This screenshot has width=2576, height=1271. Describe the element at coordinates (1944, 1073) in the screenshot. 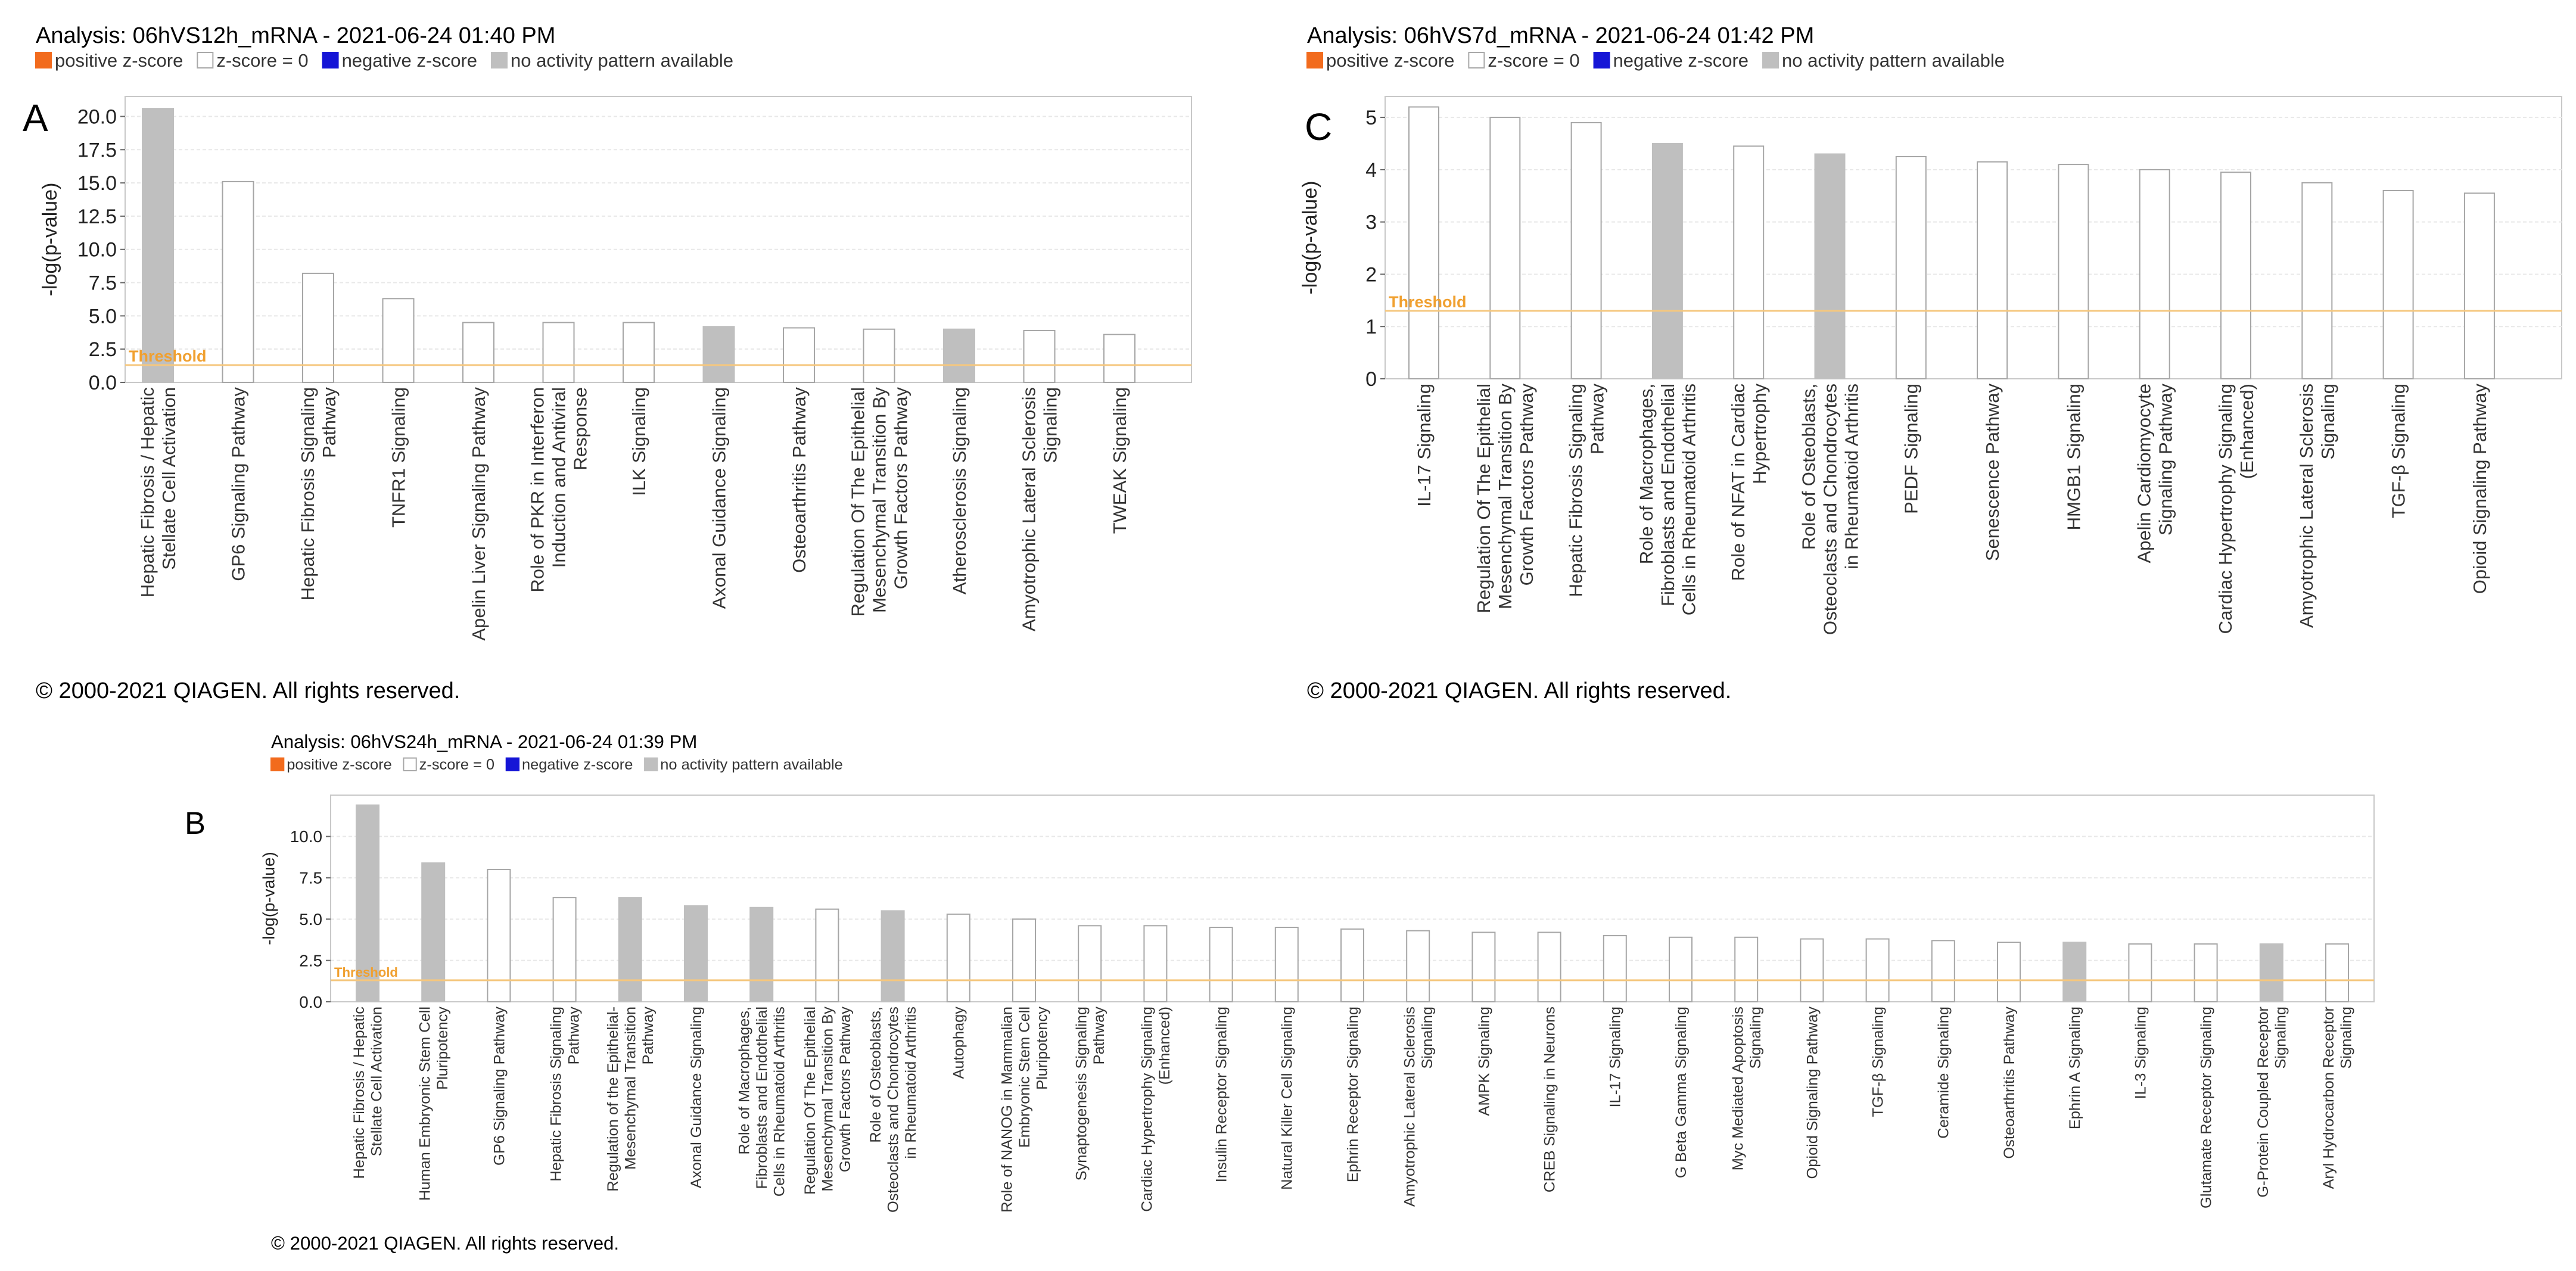

I see `chart-b-xtick-line-24-0: Ceramide Signaling` at that location.